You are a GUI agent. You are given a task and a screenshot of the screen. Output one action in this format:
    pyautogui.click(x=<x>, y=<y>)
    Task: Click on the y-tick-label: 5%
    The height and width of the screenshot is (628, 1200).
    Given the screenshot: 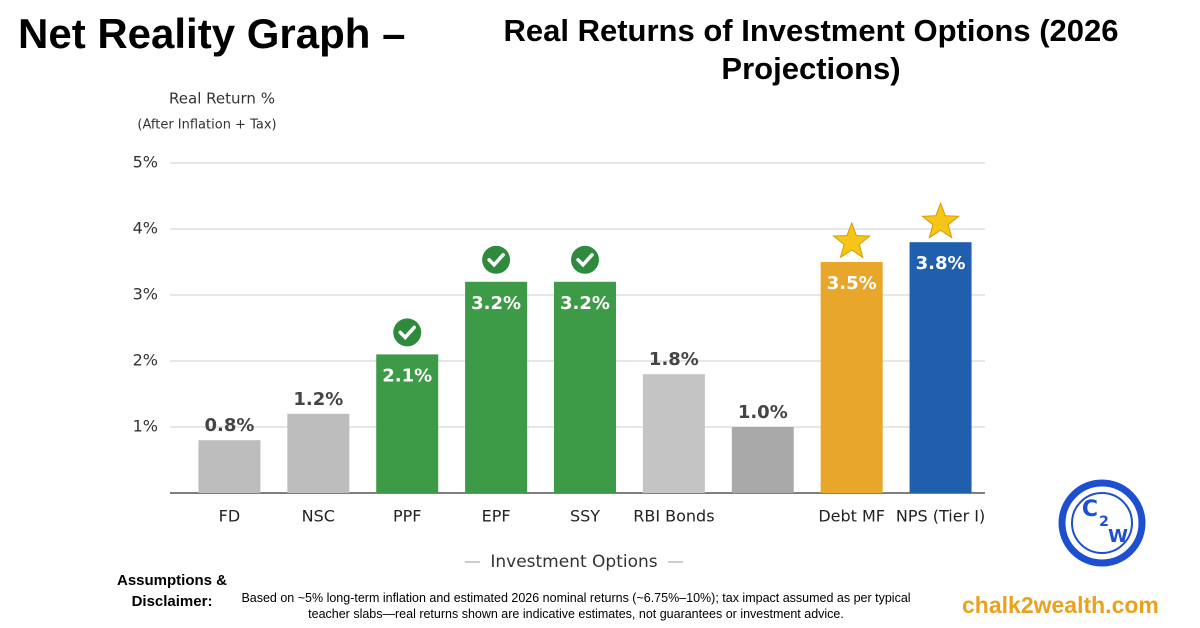 What is the action you would take?
    pyautogui.click(x=145, y=162)
    